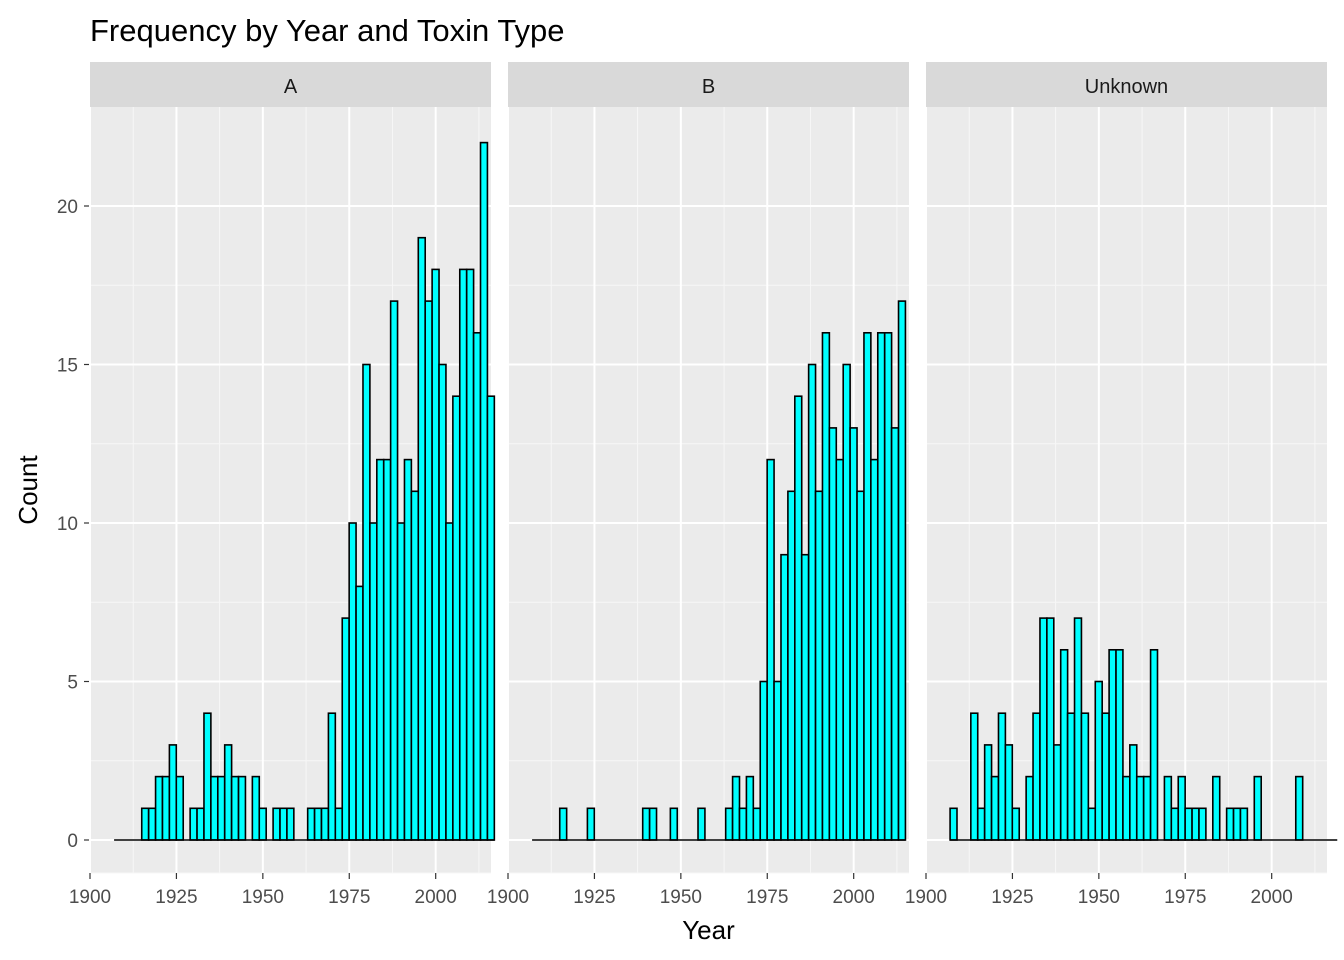  Describe the element at coordinates (1126, 84) in the screenshot. I see `facet-strip` at that location.